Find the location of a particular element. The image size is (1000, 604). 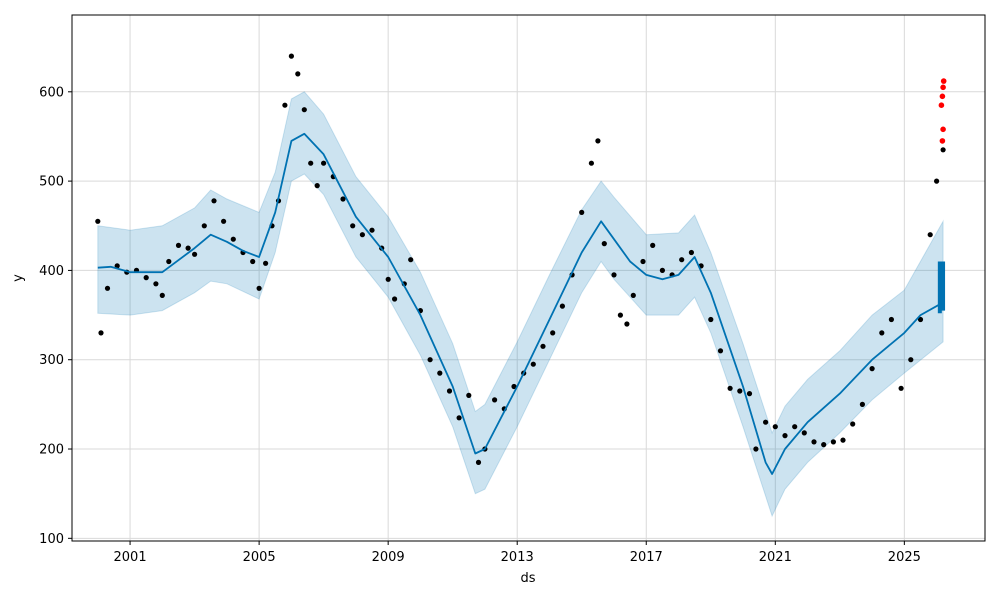

x-axis: 2001 2005 2009 2013 2017 2021 2025 is located at coordinates (517, 553).